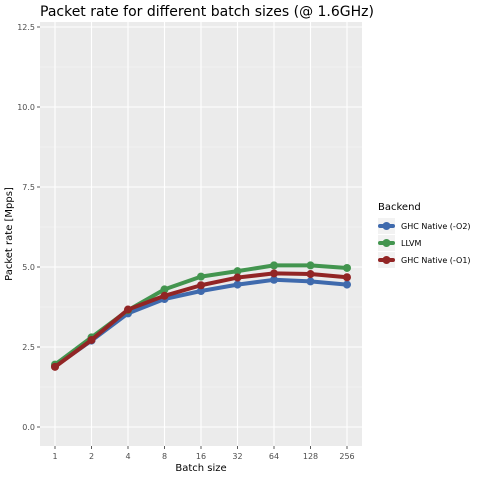 The height and width of the screenshot is (480, 480). I want to click on y-tick-label: 7.5, so click(28, 187).